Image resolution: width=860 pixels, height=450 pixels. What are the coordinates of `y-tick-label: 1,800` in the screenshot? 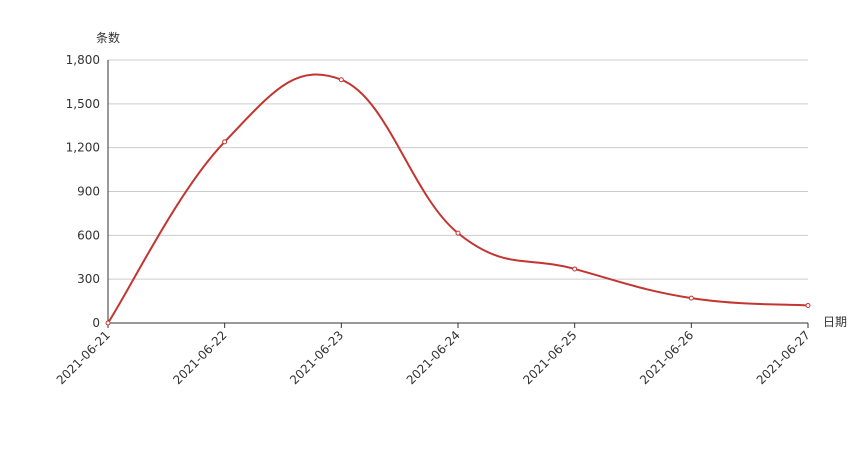 It's located at (83, 60).